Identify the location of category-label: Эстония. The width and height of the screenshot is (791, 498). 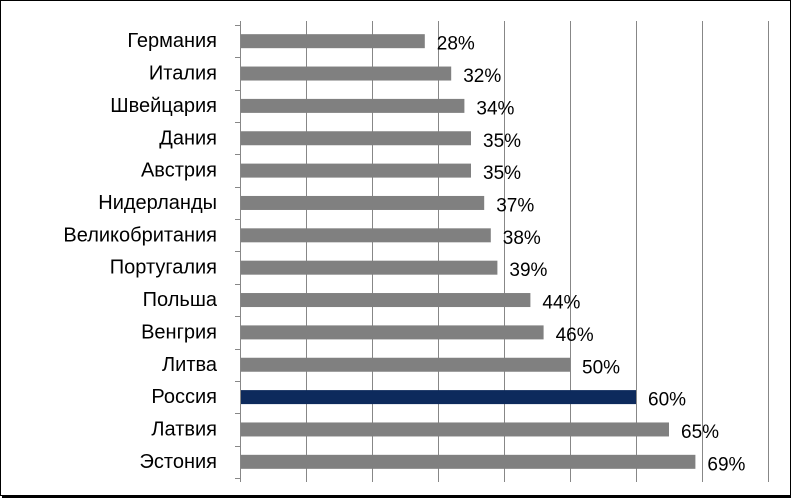
(178, 462).